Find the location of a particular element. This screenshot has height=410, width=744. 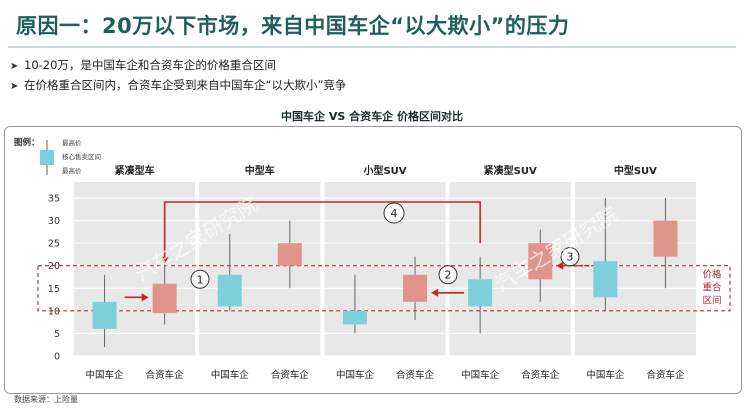

overlap-label: 区间 is located at coordinates (711, 301).